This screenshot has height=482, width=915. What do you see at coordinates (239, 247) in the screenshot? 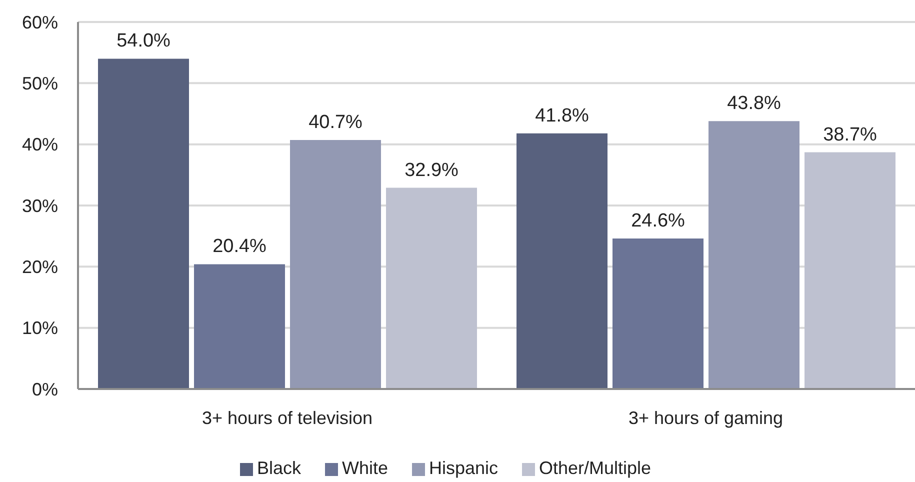
I see `data-label: 20.4%` at bounding box center [239, 247].